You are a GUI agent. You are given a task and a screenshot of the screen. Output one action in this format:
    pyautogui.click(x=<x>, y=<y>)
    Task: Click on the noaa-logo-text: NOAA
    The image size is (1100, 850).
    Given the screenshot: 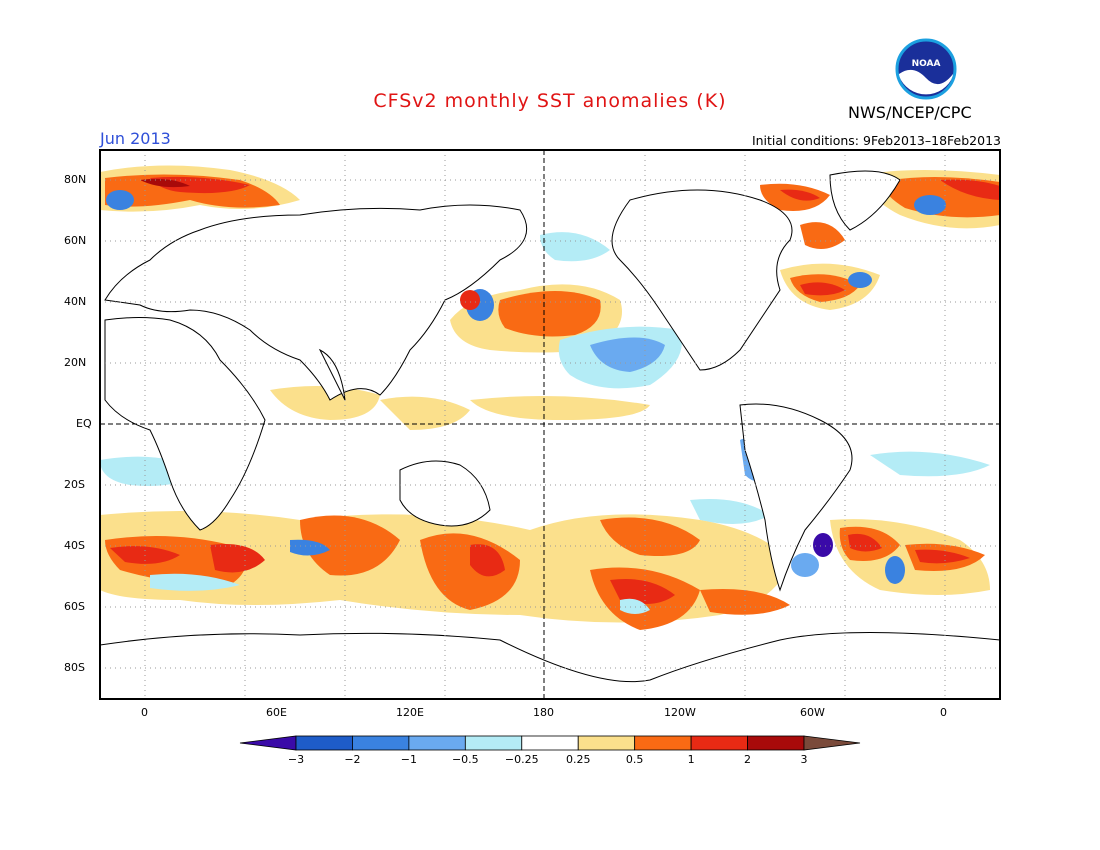 What is the action you would take?
    pyautogui.click(x=926, y=64)
    